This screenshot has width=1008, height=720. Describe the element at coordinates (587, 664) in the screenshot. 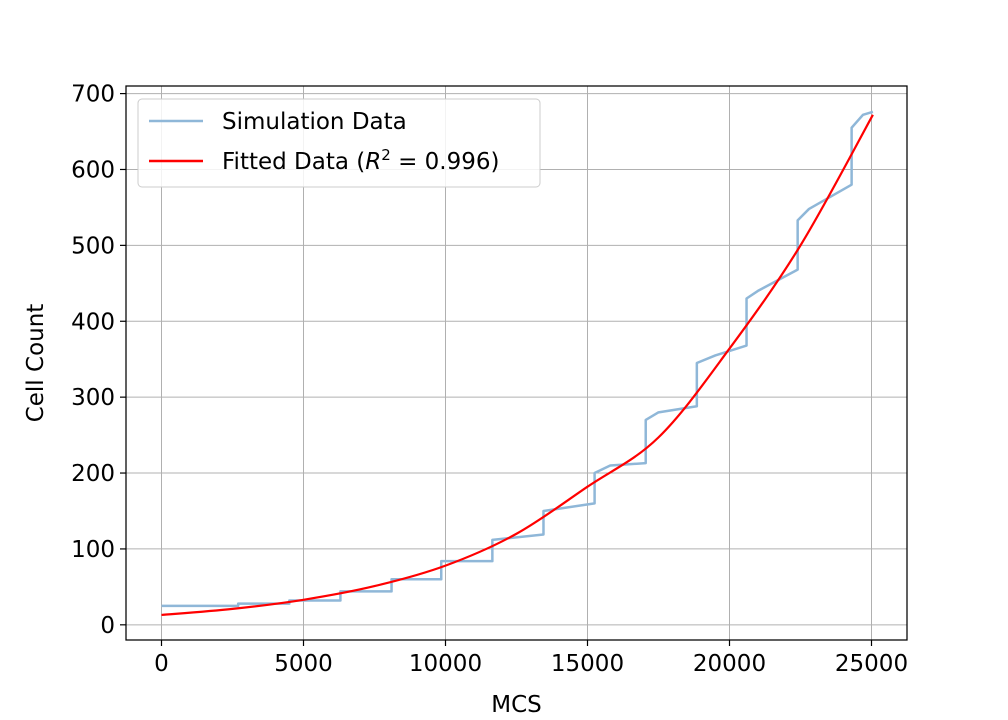

I see `x-tick-label: 15000` at that location.